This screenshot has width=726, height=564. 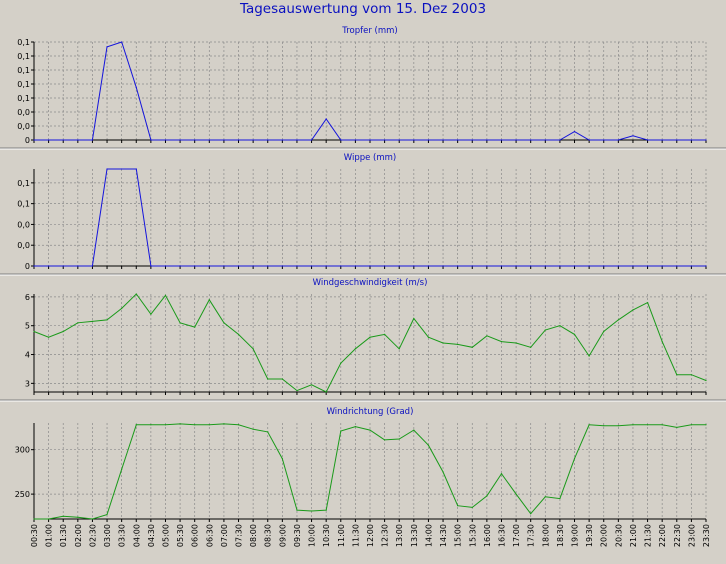 I want to click on x-tick-label: 13:30, so click(x=414, y=535).